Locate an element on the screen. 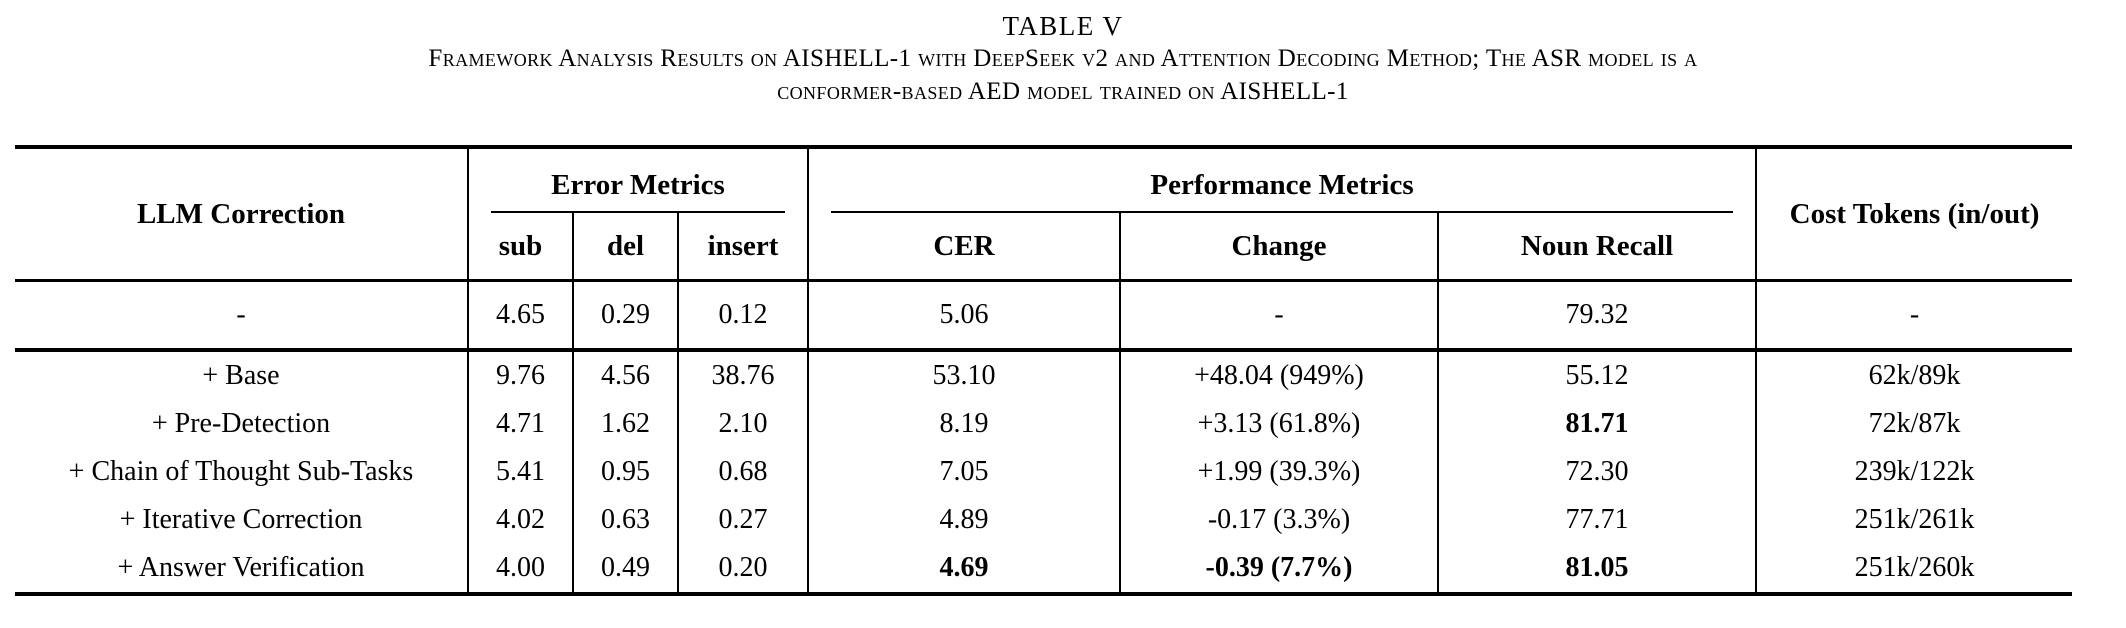 The image size is (2126, 628). col-header-del: del is located at coordinates (625, 247).